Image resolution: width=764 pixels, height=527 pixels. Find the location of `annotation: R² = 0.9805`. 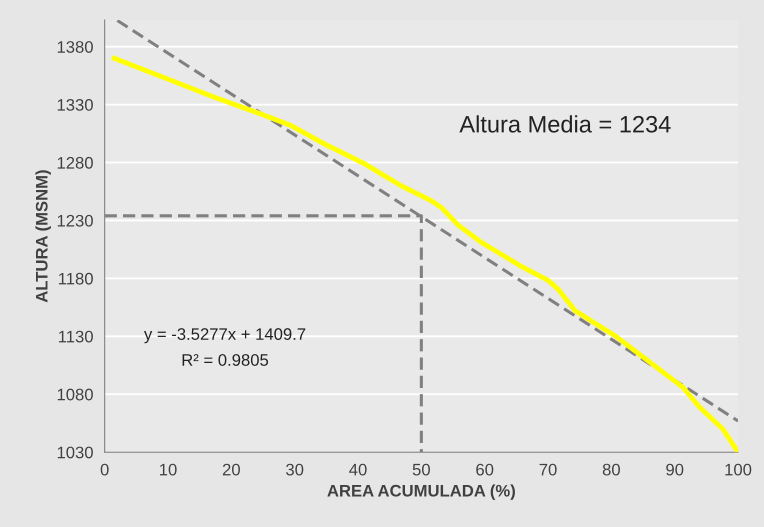

annotation: R² = 0.9805 is located at coordinates (225, 360).